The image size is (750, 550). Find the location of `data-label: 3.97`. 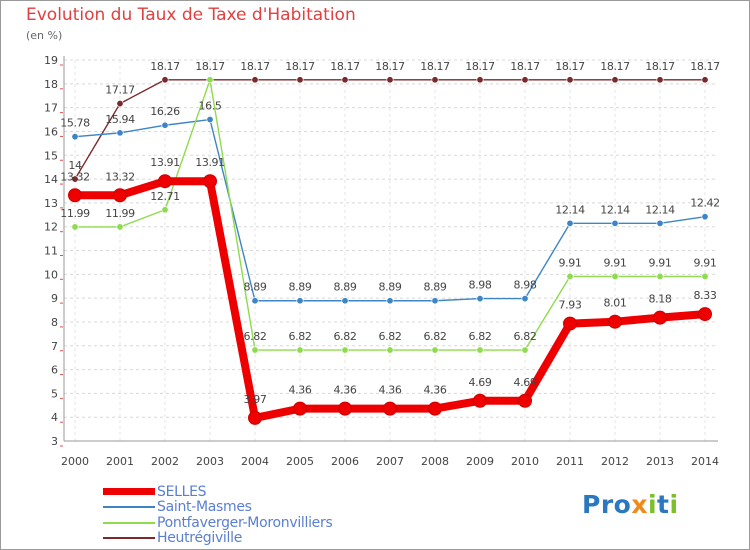

data-label: 3.97 is located at coordinates (255, 399).